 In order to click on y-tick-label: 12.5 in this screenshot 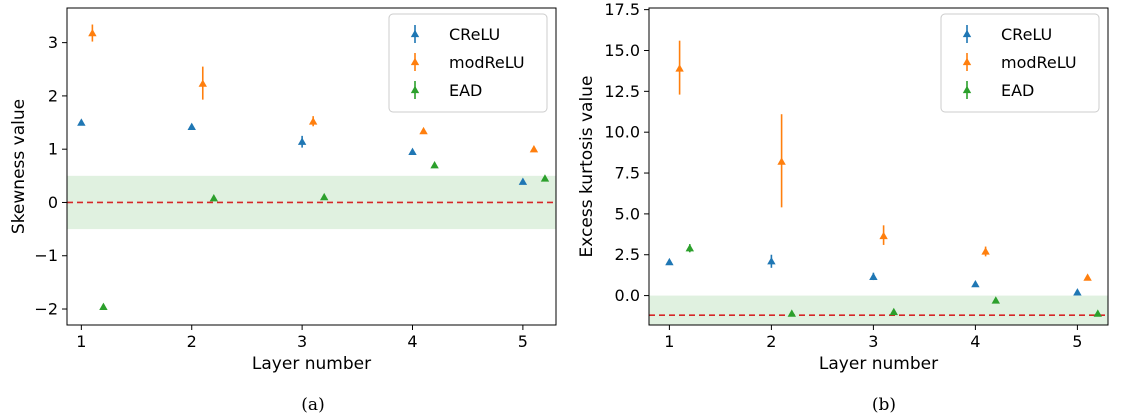, I will do `click(622, 91)`.